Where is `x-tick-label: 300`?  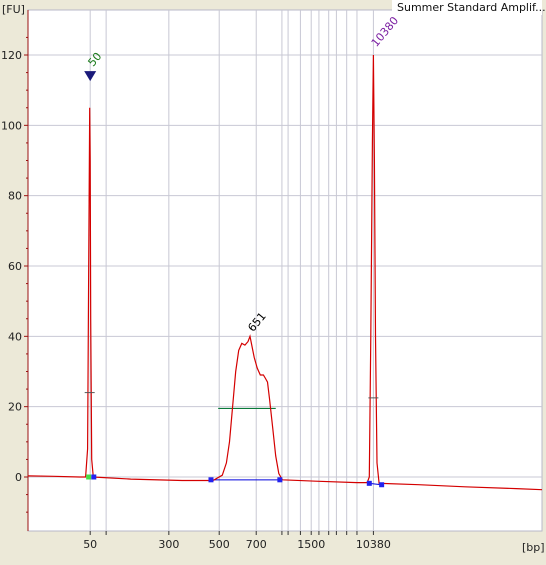
x-tick-label: 300 is located at coordinates (168, 544).